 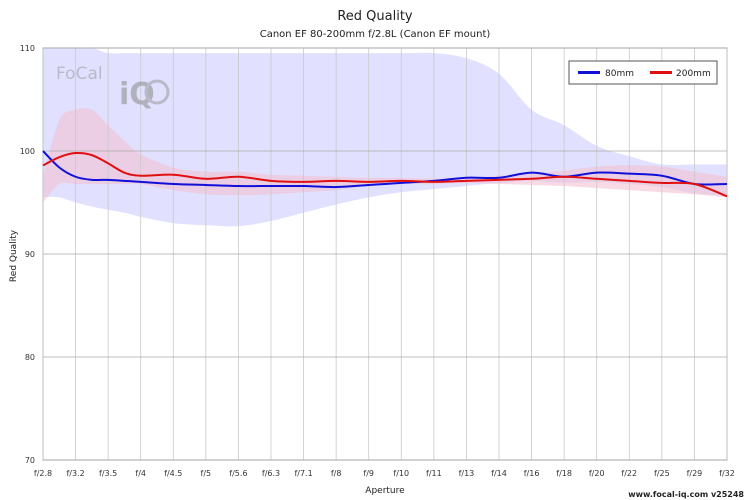 I want to click on x-tick-label: f/7.1, so click(x=303, y=473).